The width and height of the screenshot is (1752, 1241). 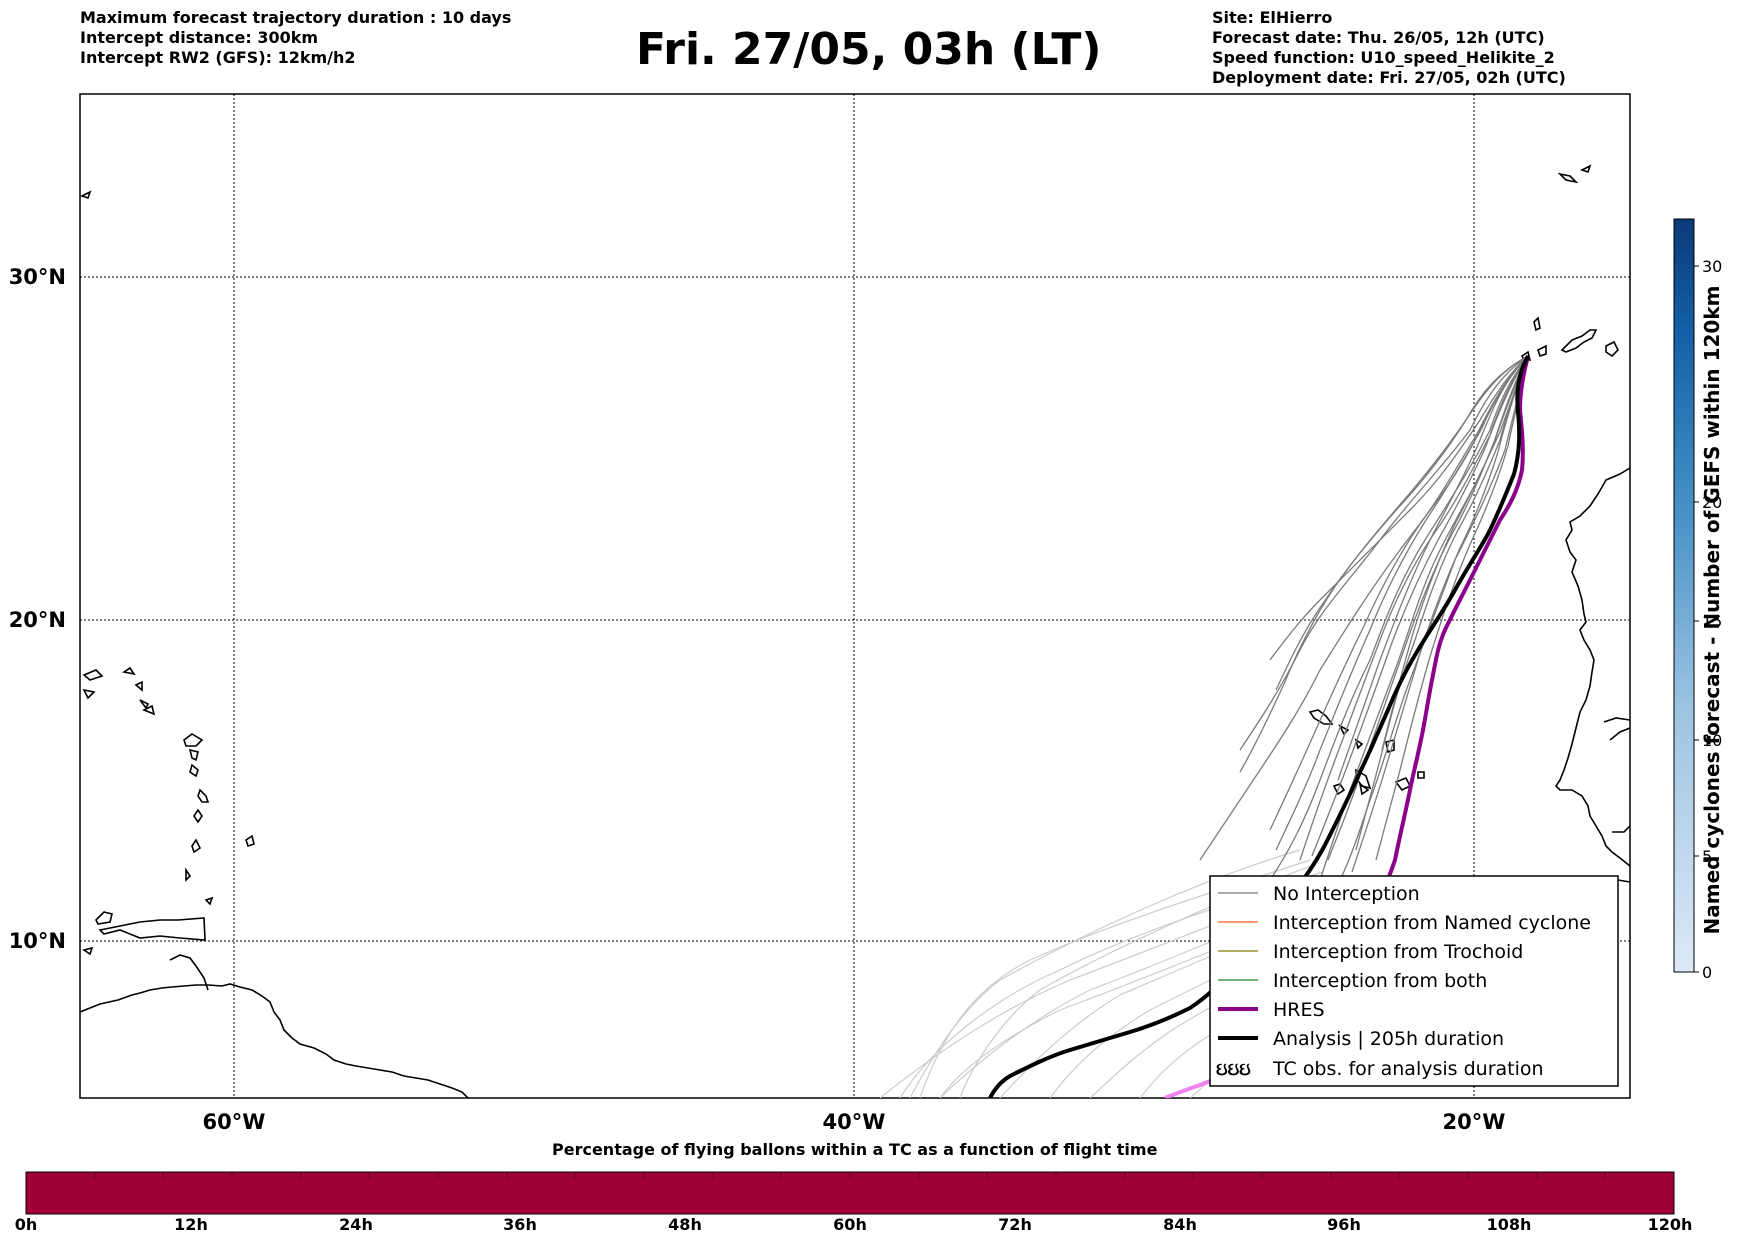 What do you see at coordinates (199, 37) in the screenshot?
I see `intercept-distance-text: Intercept distance: 300km` at bounding box center [199, 37].